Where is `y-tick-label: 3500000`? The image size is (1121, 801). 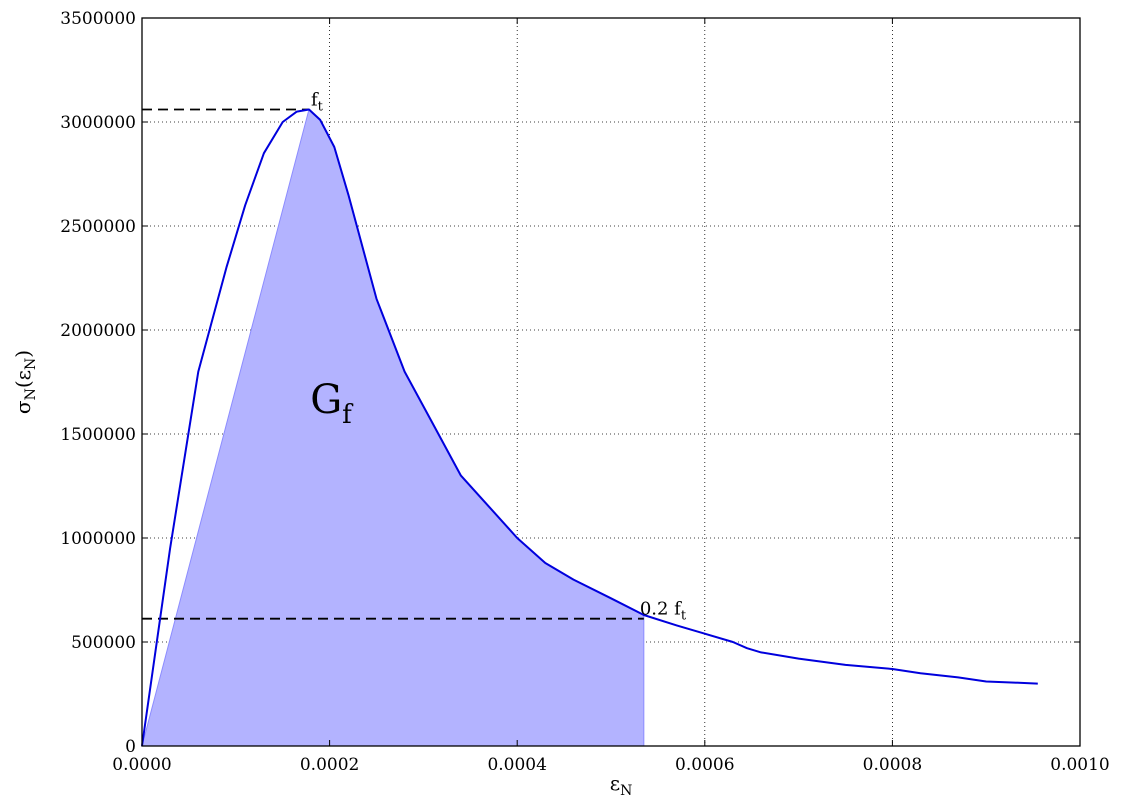 y-tick-label: 3500000 is located at coordinates (98, 19).